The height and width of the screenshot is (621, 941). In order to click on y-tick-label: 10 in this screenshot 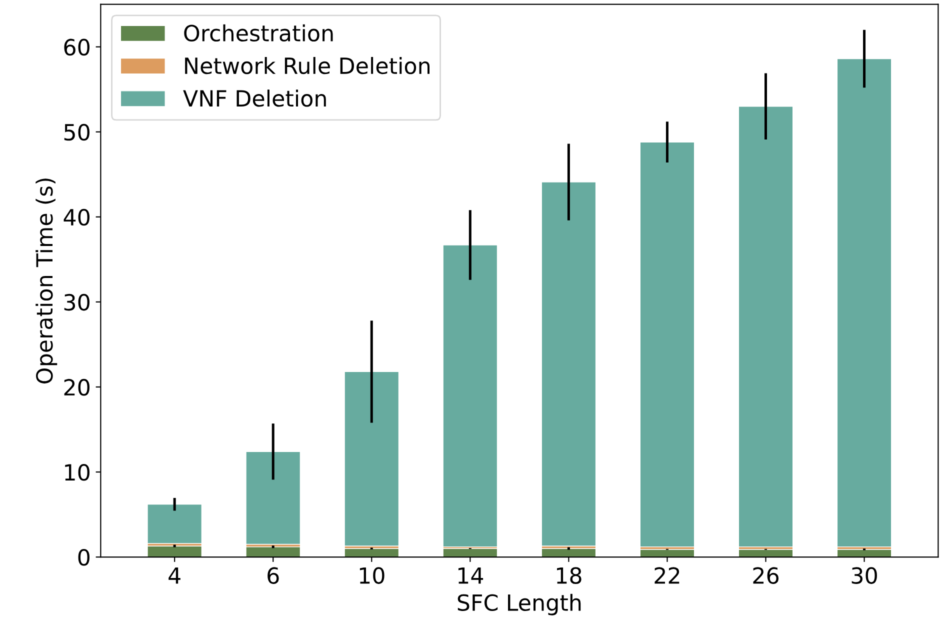, I will do `click(77, 472)`.